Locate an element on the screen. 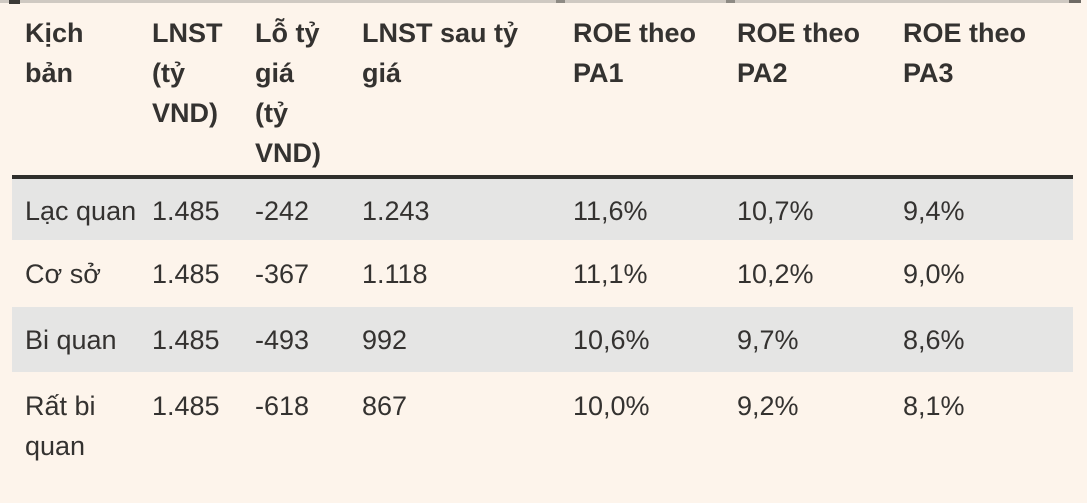 The image size is (1087, 503). column-header-fx-loss: Lỗ tỷ giá (tỷ VND) is located at coordinates (295, 91).